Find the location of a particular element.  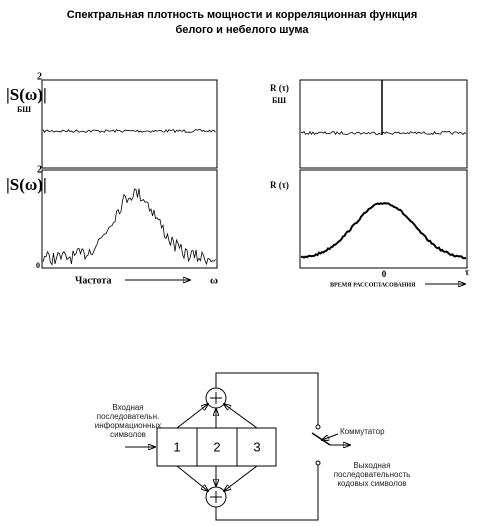

output-line: кодовых символов is located at coordinates (371, 483).